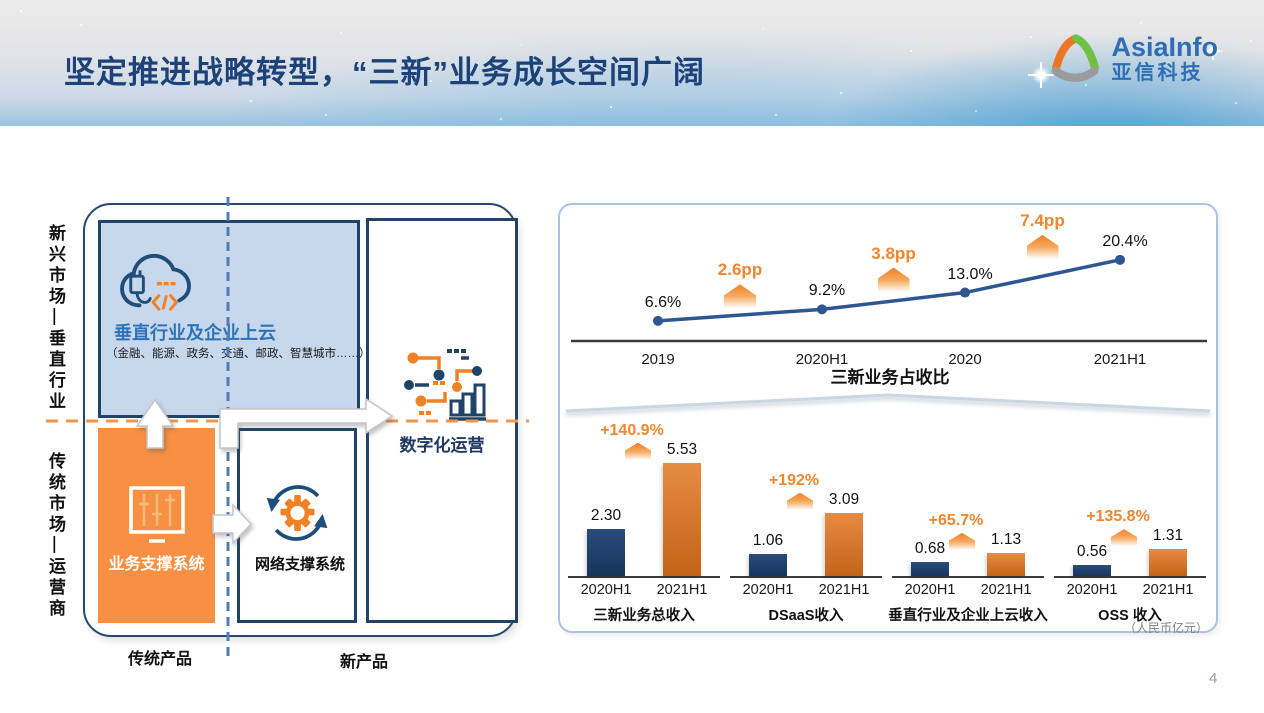 The width and height of the screenshot is (1264, 713). What do you see at coordinates (155, 282) in the screenshot?
I see `cloud-plug-icon` at bounding box center [155, 282].